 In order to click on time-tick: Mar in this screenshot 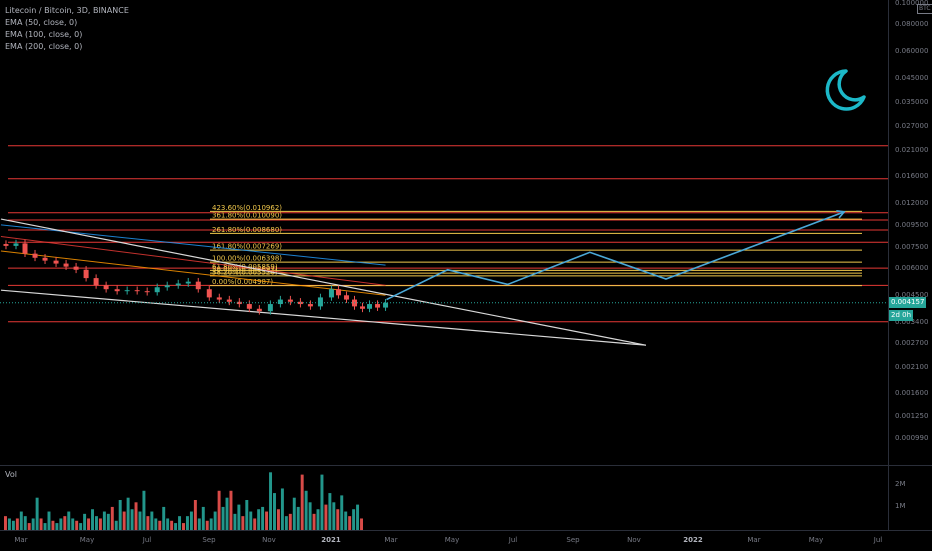, I will do `click(754, 540)`.